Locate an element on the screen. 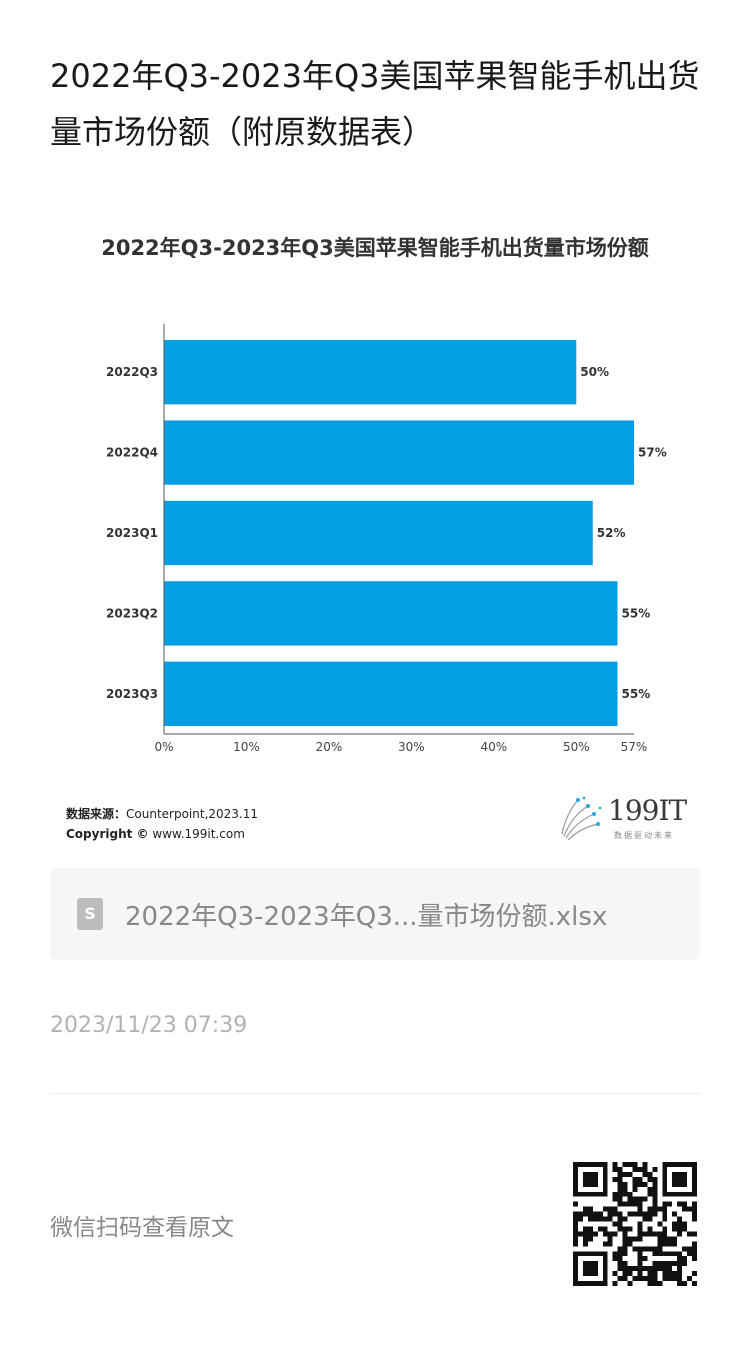 Image resolution: width=750 pixels, height=1351 pixels. bar-2023Q3 is located at coordinates (391, 693).